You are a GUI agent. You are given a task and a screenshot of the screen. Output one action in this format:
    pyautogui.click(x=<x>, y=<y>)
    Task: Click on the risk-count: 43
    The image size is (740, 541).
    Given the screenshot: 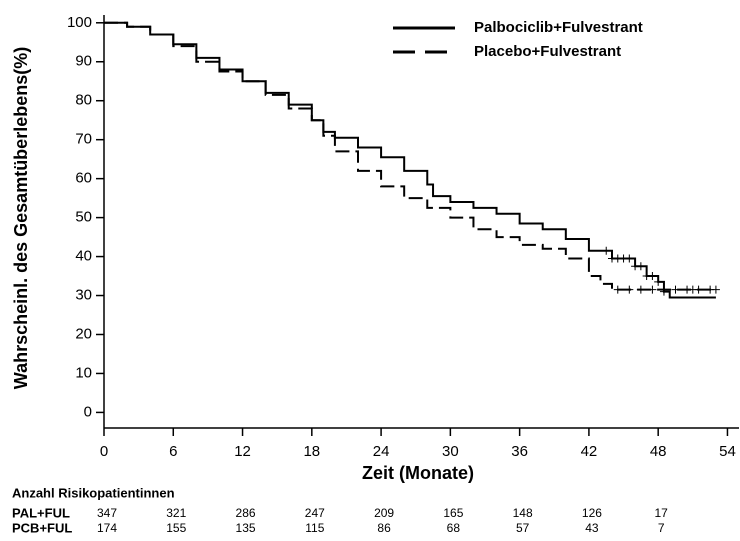 What is the action you would take?
    pyautogui.click(x=592, y=528)
    